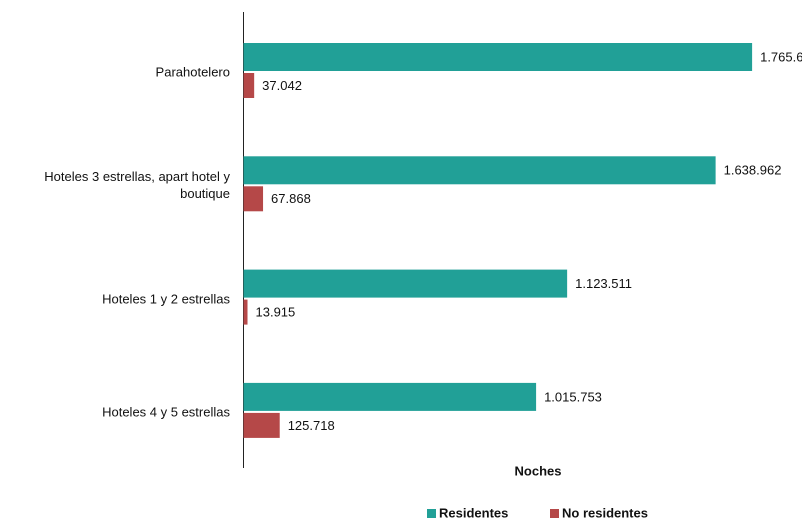 Image resolution: width=802 pixels, height=521 pixels. What do you see at coordinates (311, 425) in the screenshot?
I see `value-label: 125.718` at bounding box center [311, 425].